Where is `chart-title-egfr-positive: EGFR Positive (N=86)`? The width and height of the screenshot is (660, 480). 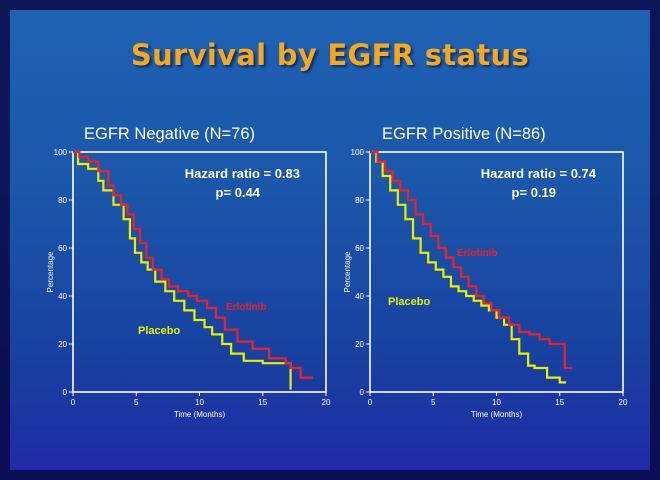
chart-title-egfr-positive: EGFR Positive (N=86) is located at coordinates (464, 134).